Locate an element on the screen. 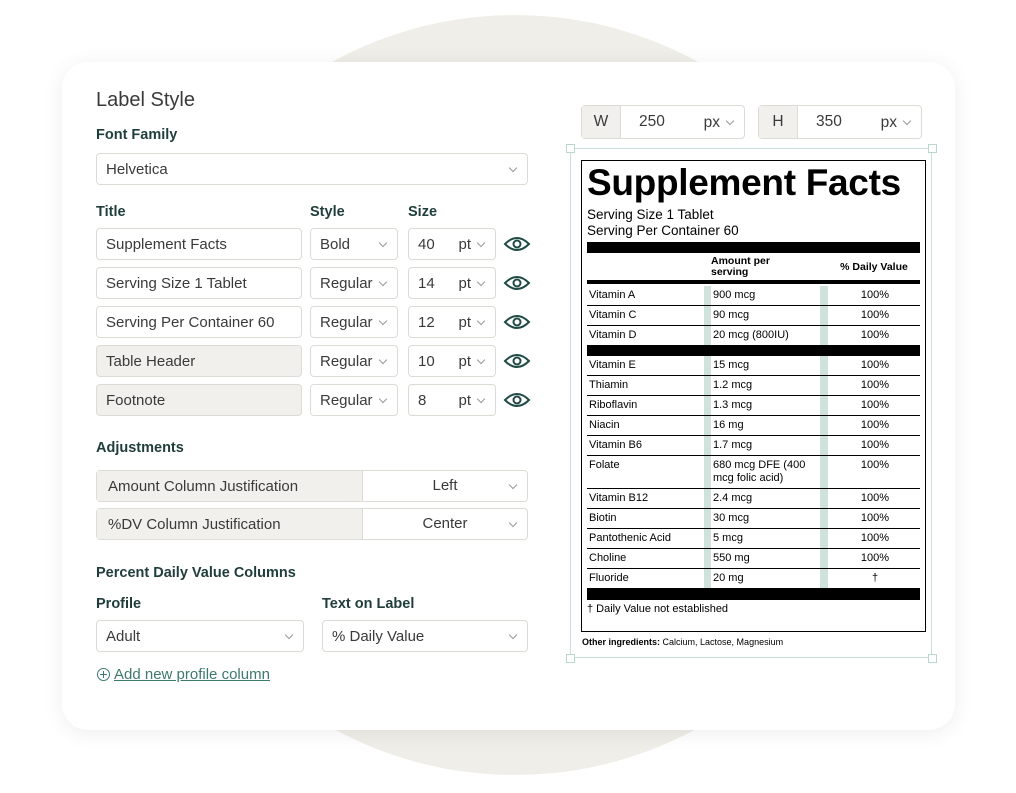 This screenshot has height=793, width=1016. nutrient-row: Biotin 30 mcg 100% is located at coordinates (753, 519).